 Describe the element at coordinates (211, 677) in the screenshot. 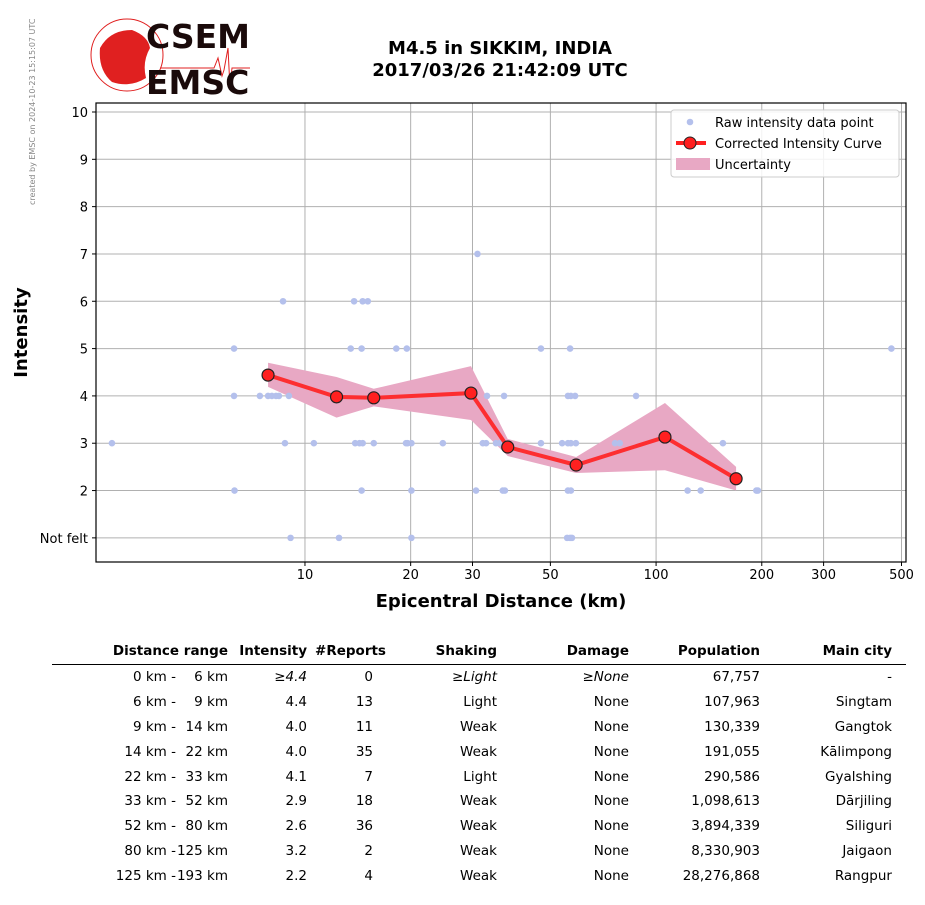

I see `cell-range-to: 6 km` at that location.